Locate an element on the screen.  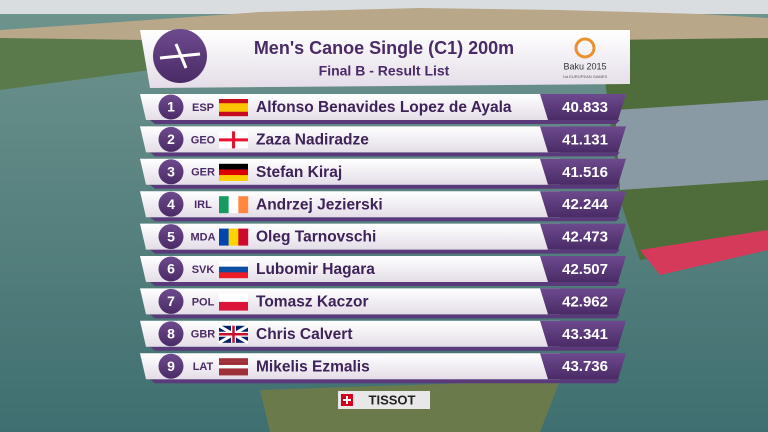
time: 40.833 is located at coordinates (585, 107).